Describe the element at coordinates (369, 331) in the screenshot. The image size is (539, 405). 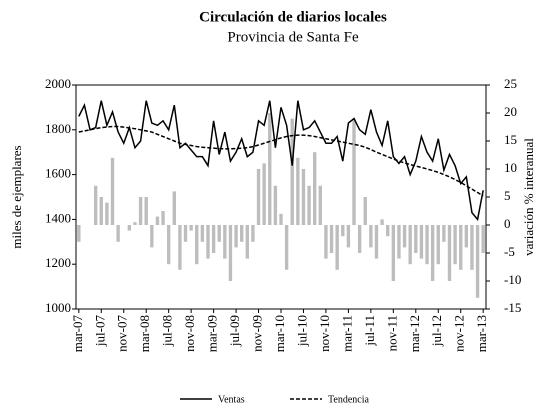
I see `x-tick-label: jul-11` at that location.